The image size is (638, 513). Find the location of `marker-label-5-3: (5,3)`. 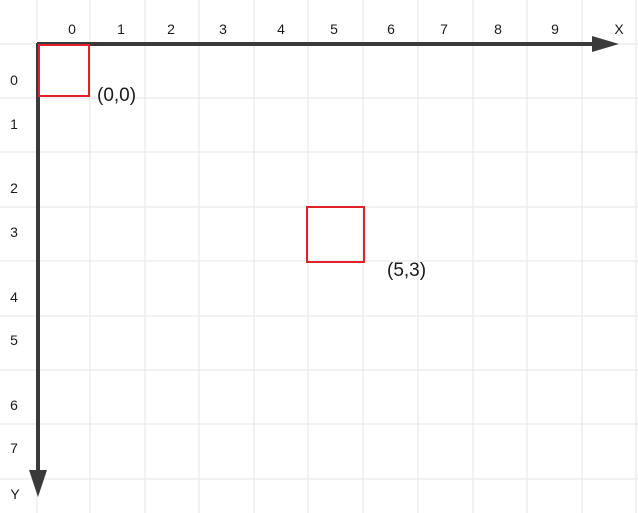

marker-label-5-3: (5,3) is located at coordinates (406, 270).